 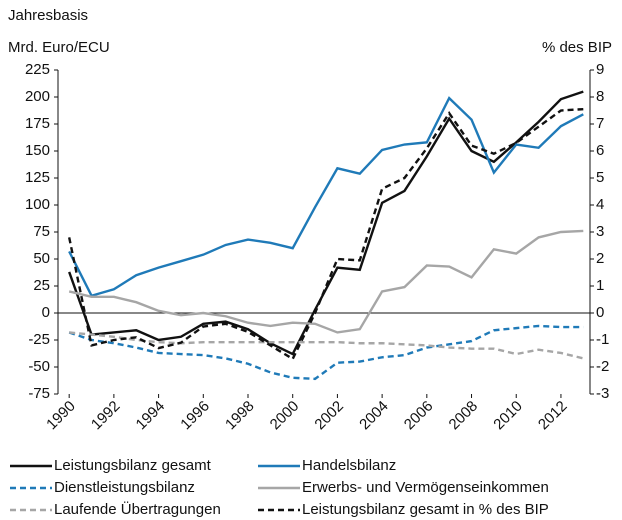 What do you see at coordinates (39, 339) in the screenshot?
I see `y-tick-label: -25` at bounding box center [39, 339].